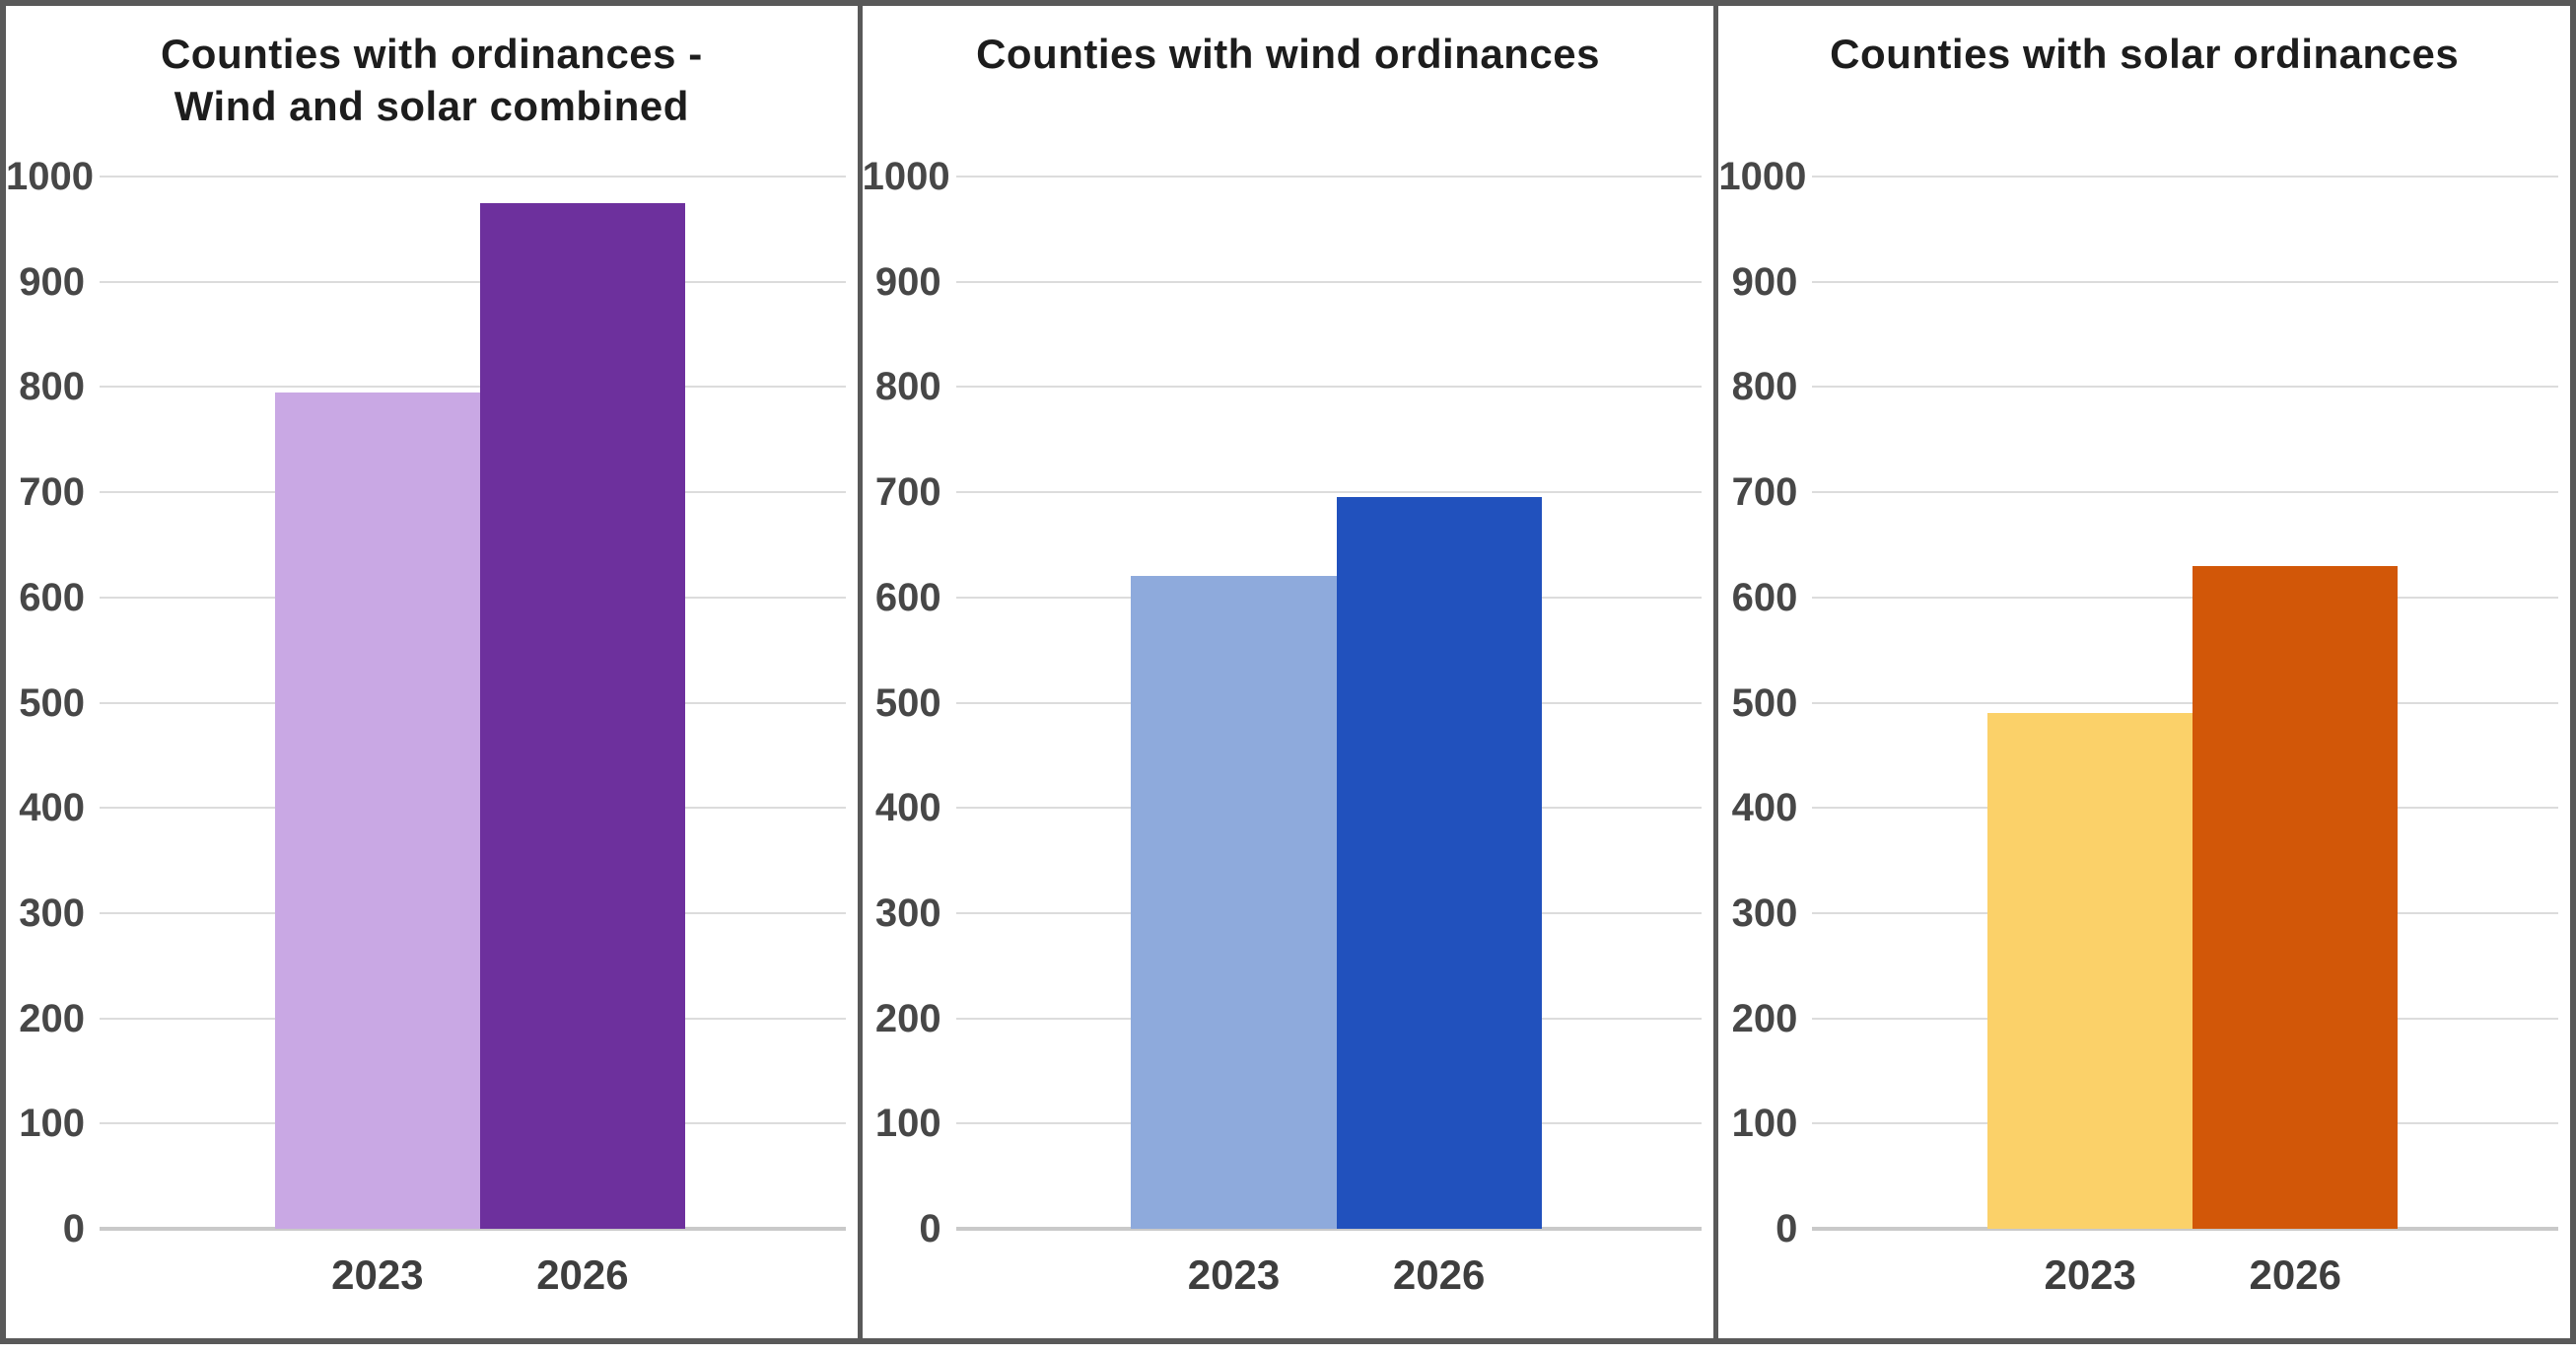 The image size is (2576, 1356). I want to click on panel-title-line: Counties with ordinances -, so click(432, 54).